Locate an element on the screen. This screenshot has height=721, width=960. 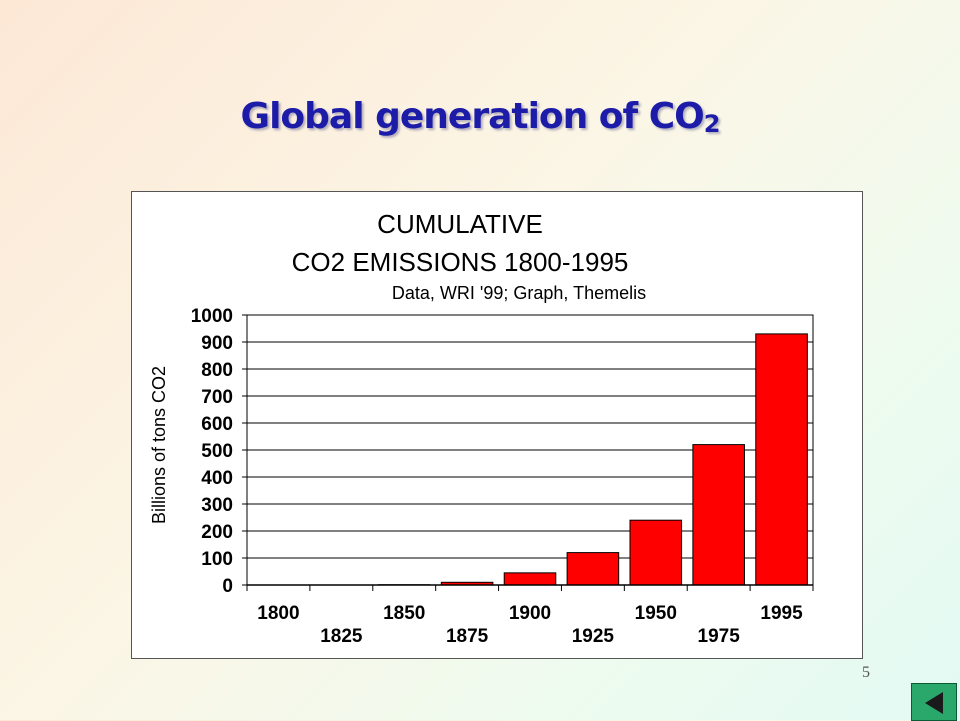
x-tick-label: 1875 is located at coordinates (467, 636).